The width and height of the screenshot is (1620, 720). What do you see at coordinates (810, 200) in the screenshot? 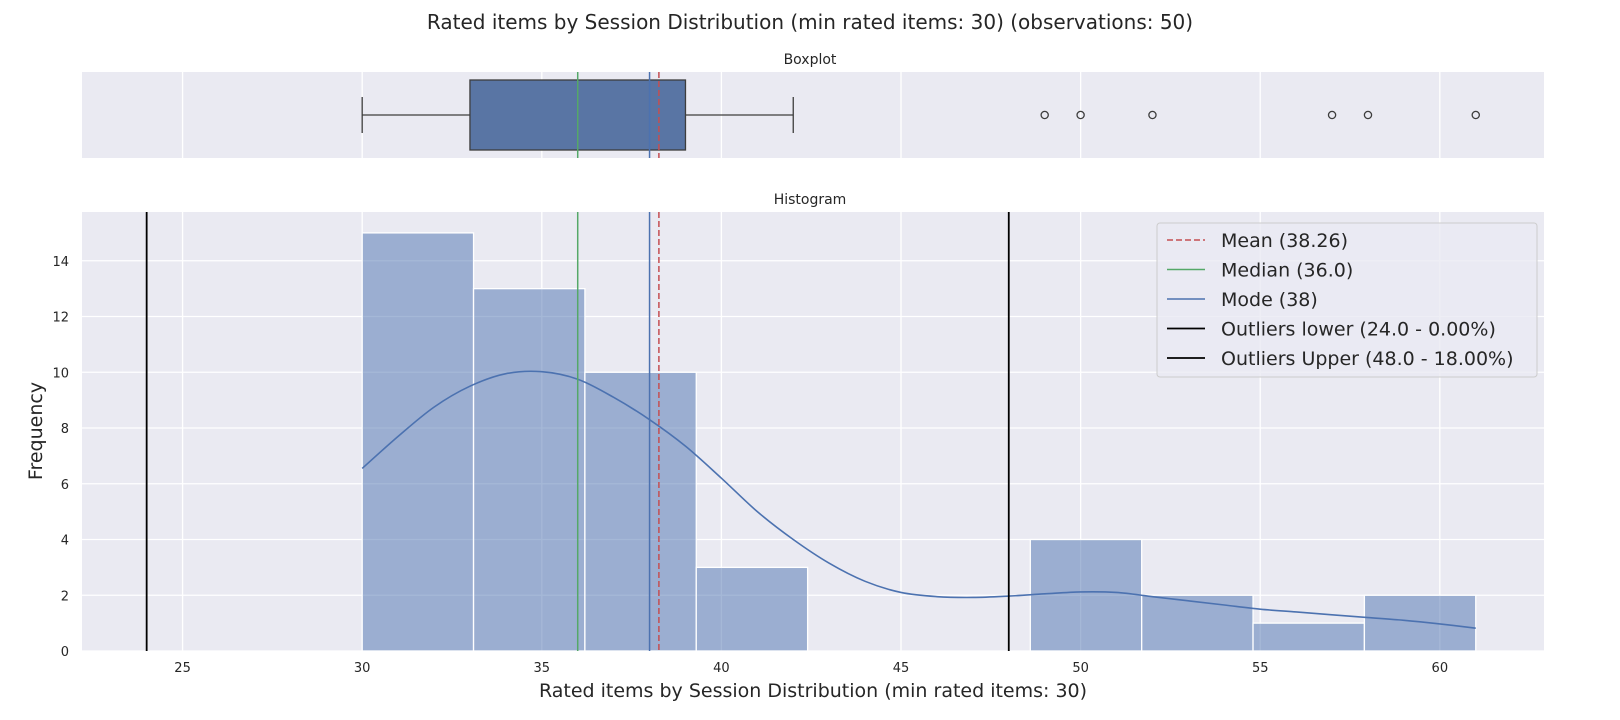
I see `histogram-title: Histogram` at bounding box center [810, 200].